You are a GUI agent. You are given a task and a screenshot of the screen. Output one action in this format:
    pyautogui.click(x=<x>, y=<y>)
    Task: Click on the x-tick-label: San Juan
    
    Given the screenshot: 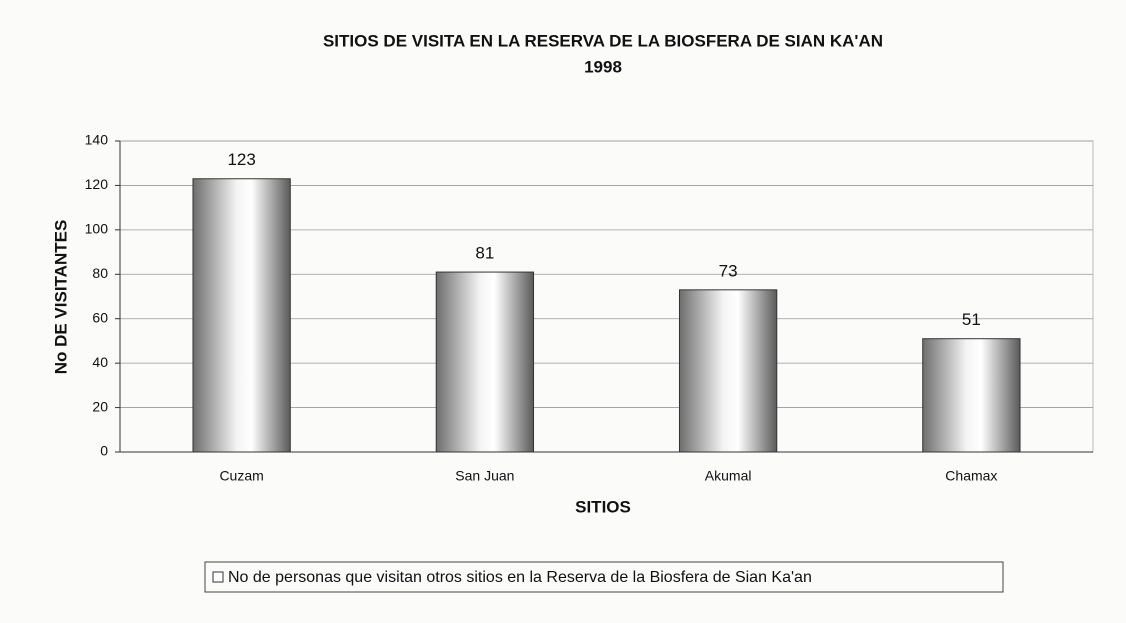 What is the action you would take?
    pyautogui.click(x=484, y=476)
    